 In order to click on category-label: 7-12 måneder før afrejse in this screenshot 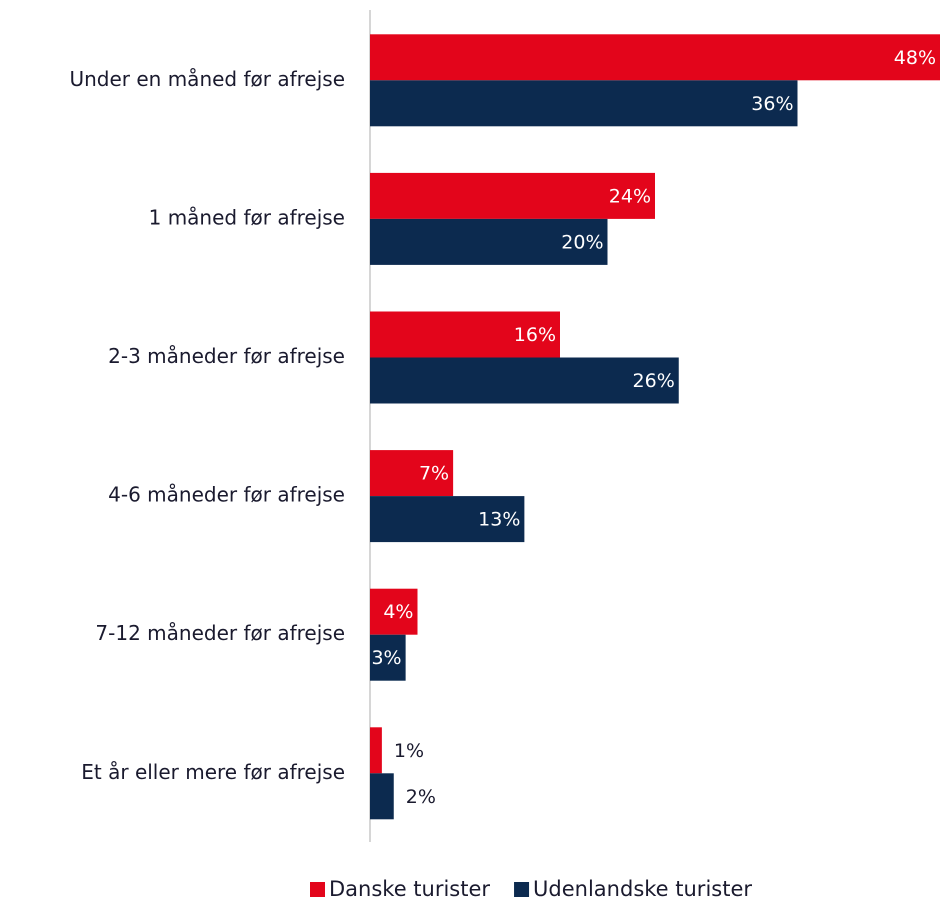, I will do `click(220, 633)`.